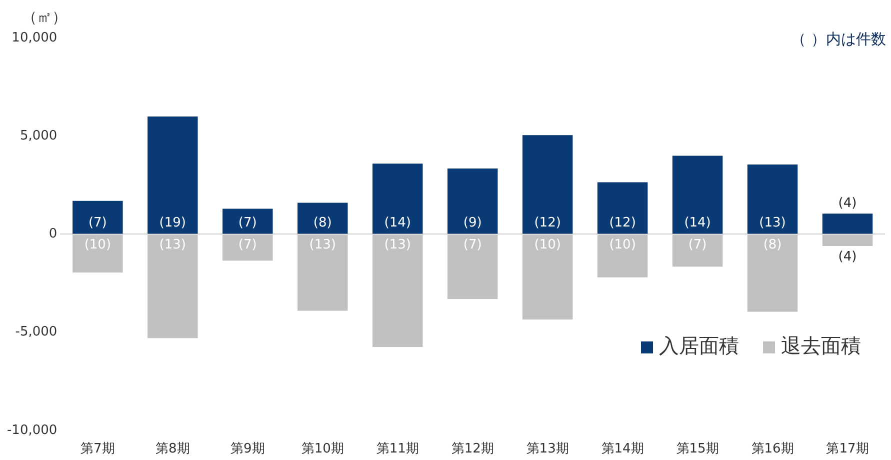  I want to click on y-tick-label: -5,000, so click(36, 332).